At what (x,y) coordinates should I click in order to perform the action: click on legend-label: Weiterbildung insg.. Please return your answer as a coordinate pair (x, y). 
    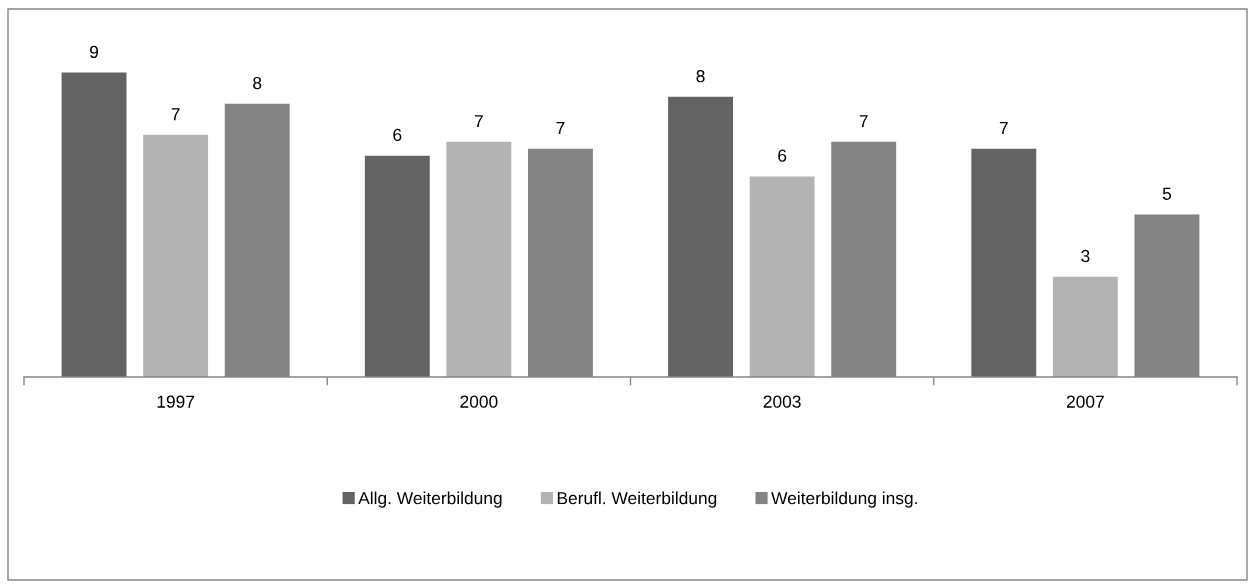
    Looking at the image, I should click on (844, 499).